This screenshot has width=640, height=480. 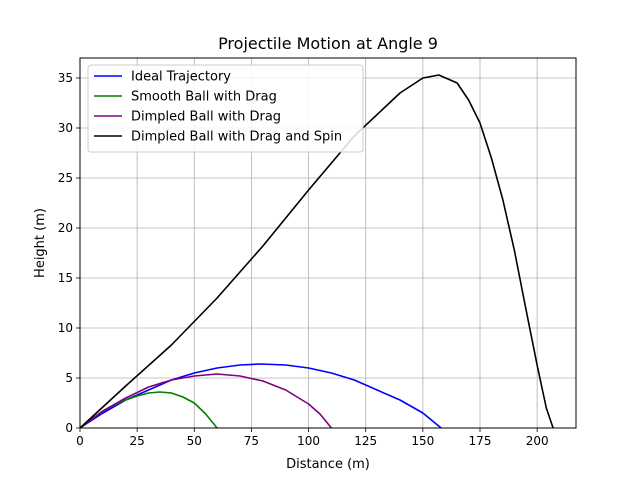 I want to click on y-tick-label: 0, so click(x=69, y=428).